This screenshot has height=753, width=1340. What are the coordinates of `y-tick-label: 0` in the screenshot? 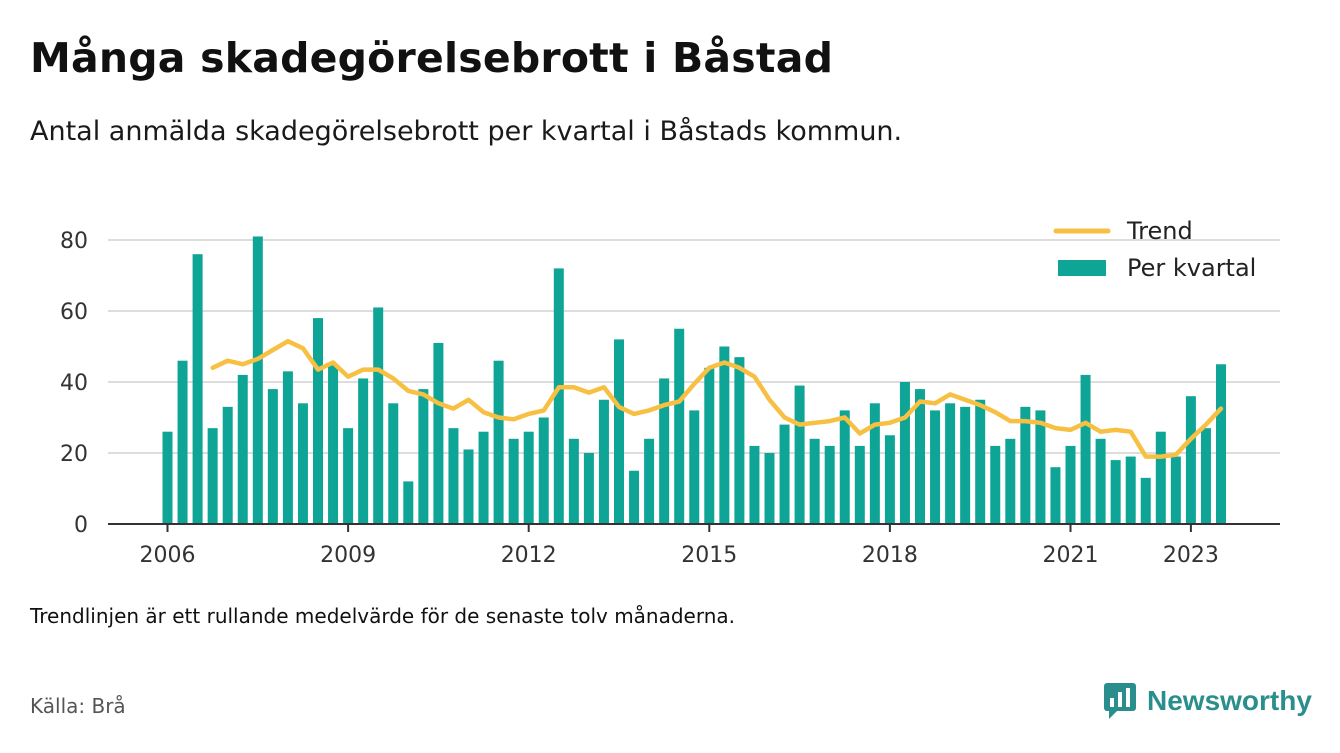 It's located at (81, 525).